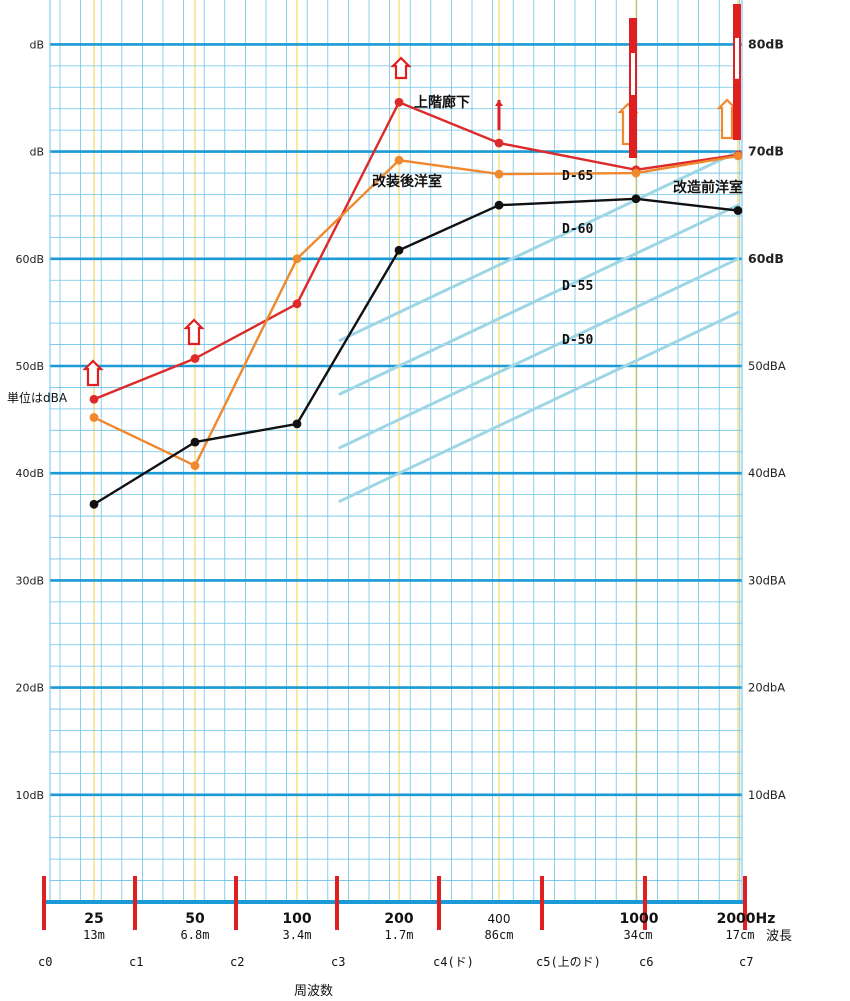 This screenshot has width=850, height=1001. Describe the element at coordinates (746, 919) in the screenshot. I see `x-tick-label-6: 2000Hz` at that location.